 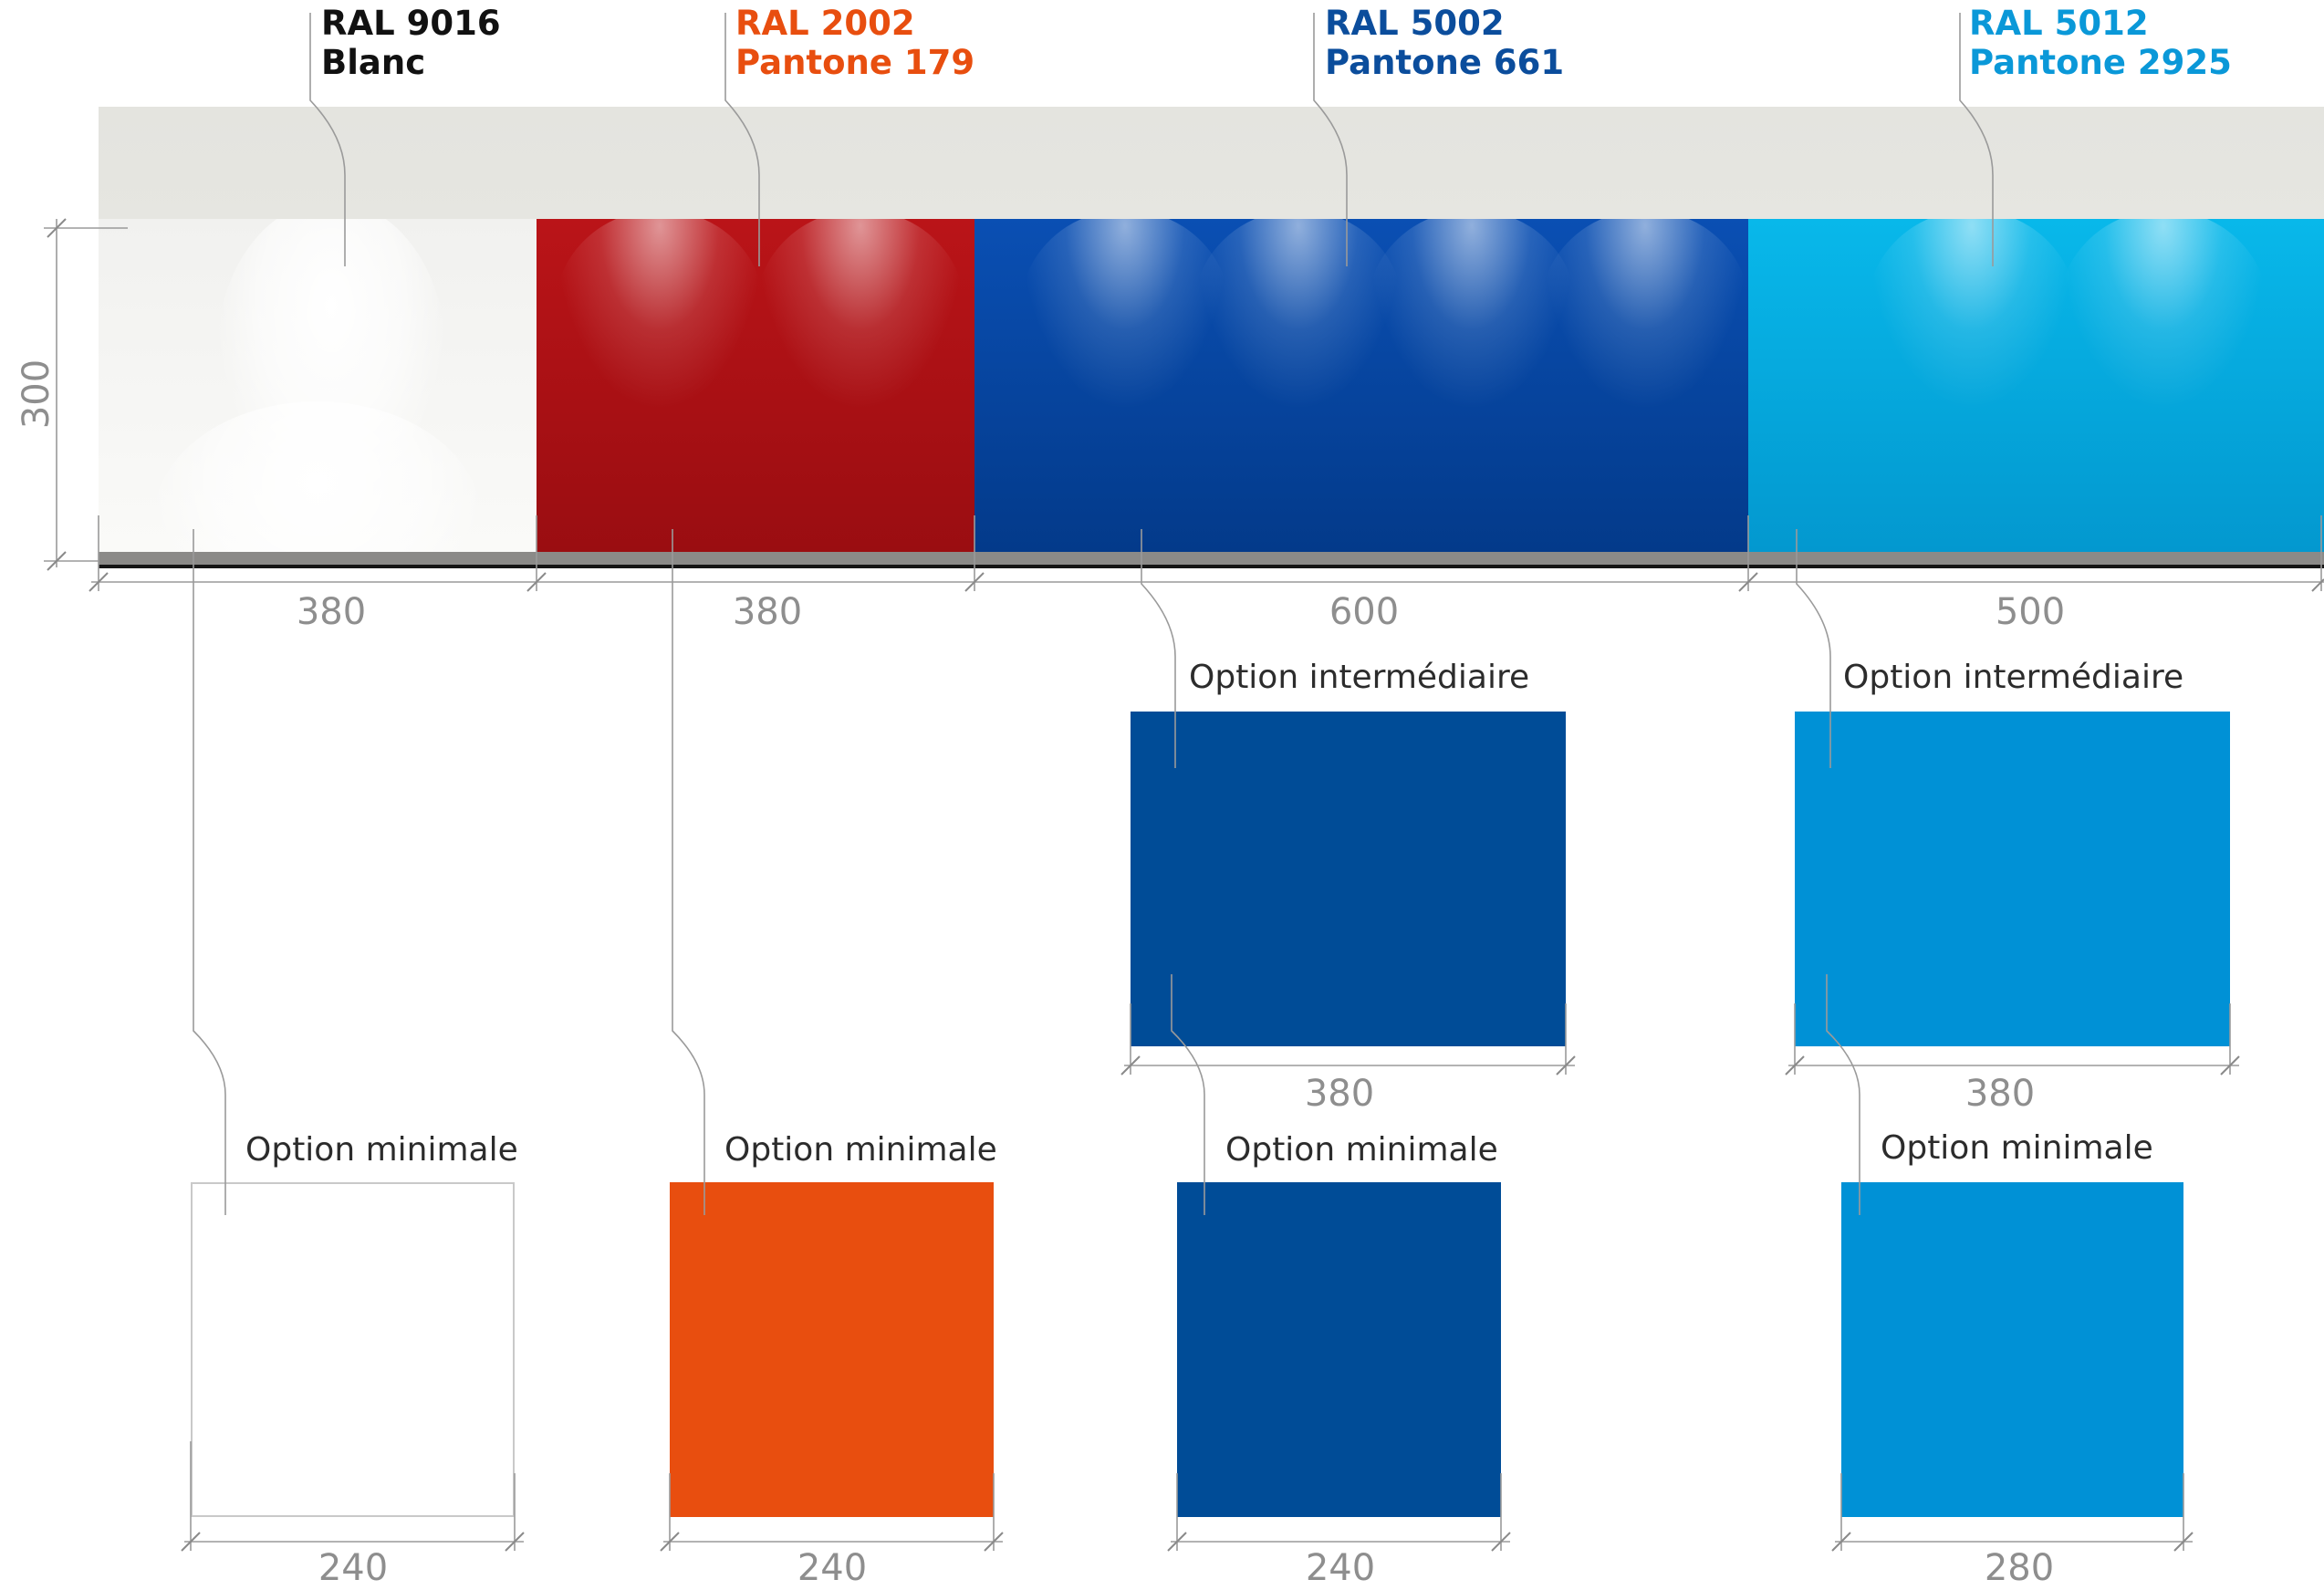 What do you see at coordinates (825, 24) in the screenshot?
I see `ral-code: RAL 2002` at bounding box center [825, 24].